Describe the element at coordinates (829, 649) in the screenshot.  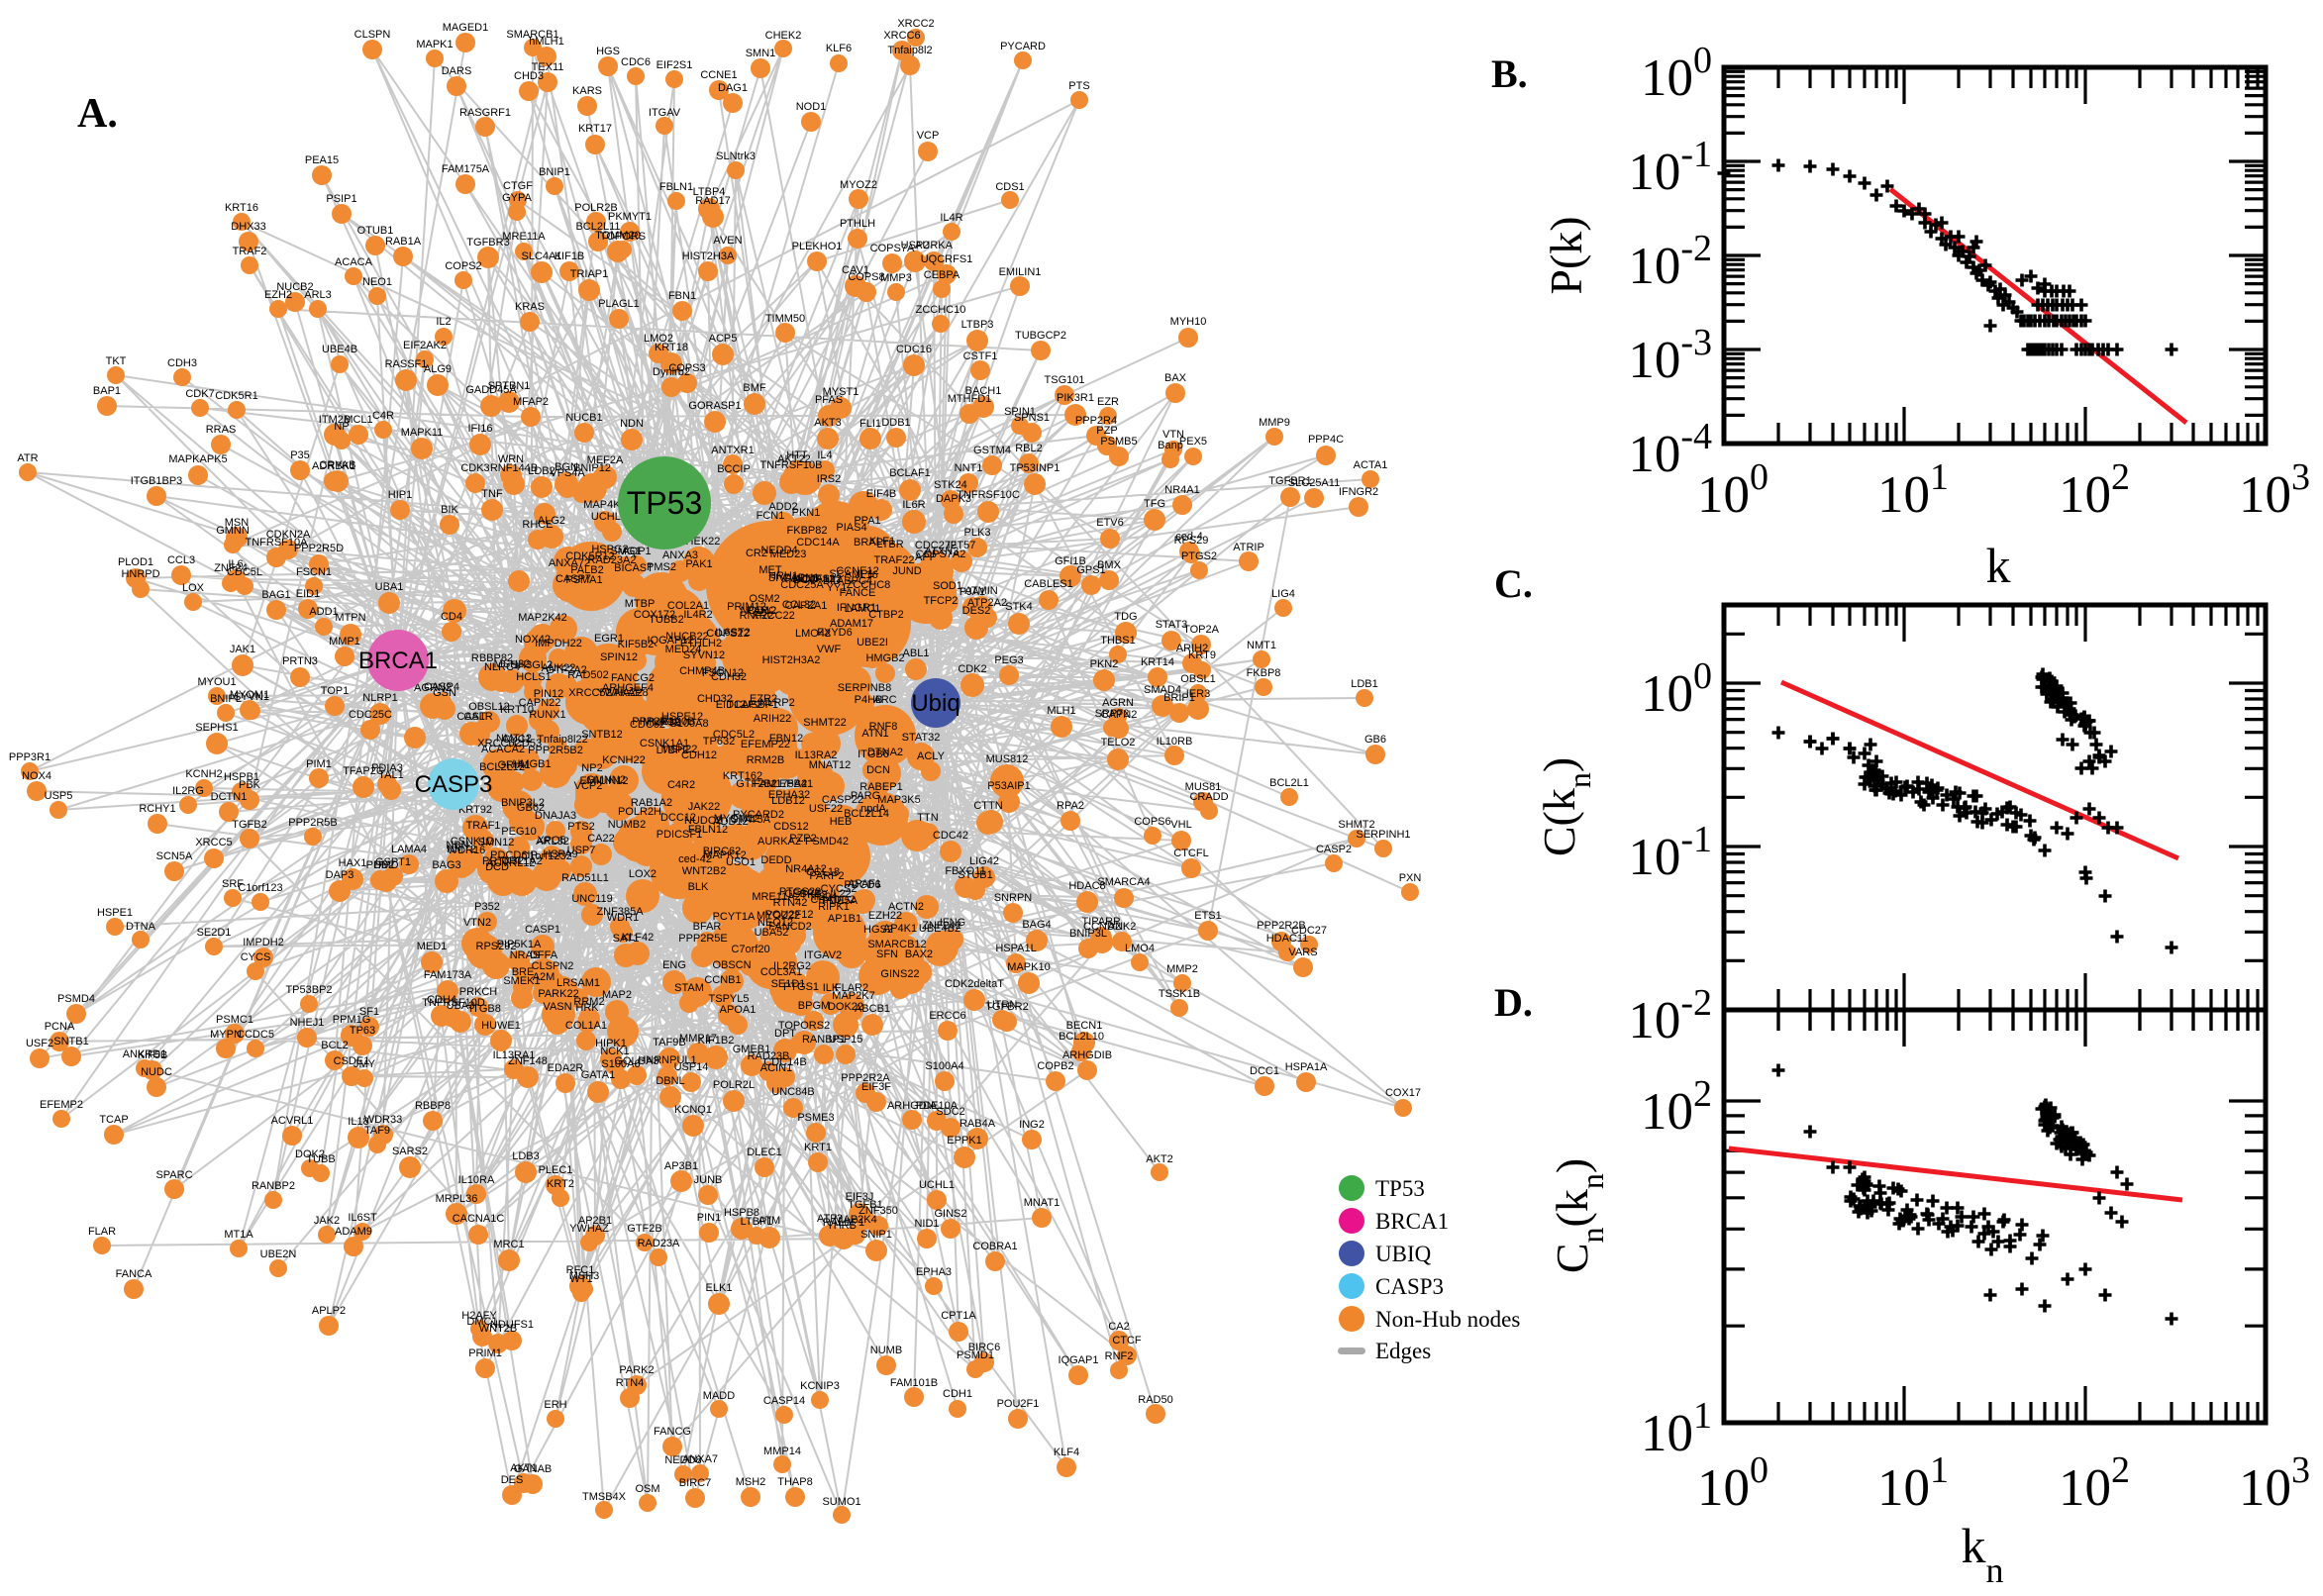
I see `svg-text: VWF` at that location.